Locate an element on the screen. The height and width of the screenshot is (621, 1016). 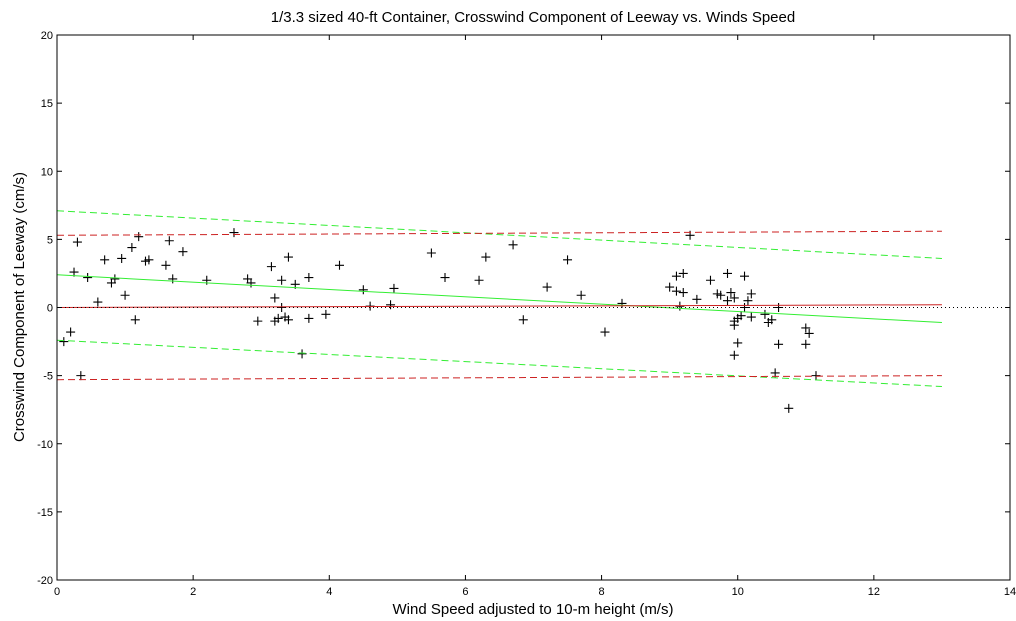
y-tick: 10 is located at coordinates (525, 172).